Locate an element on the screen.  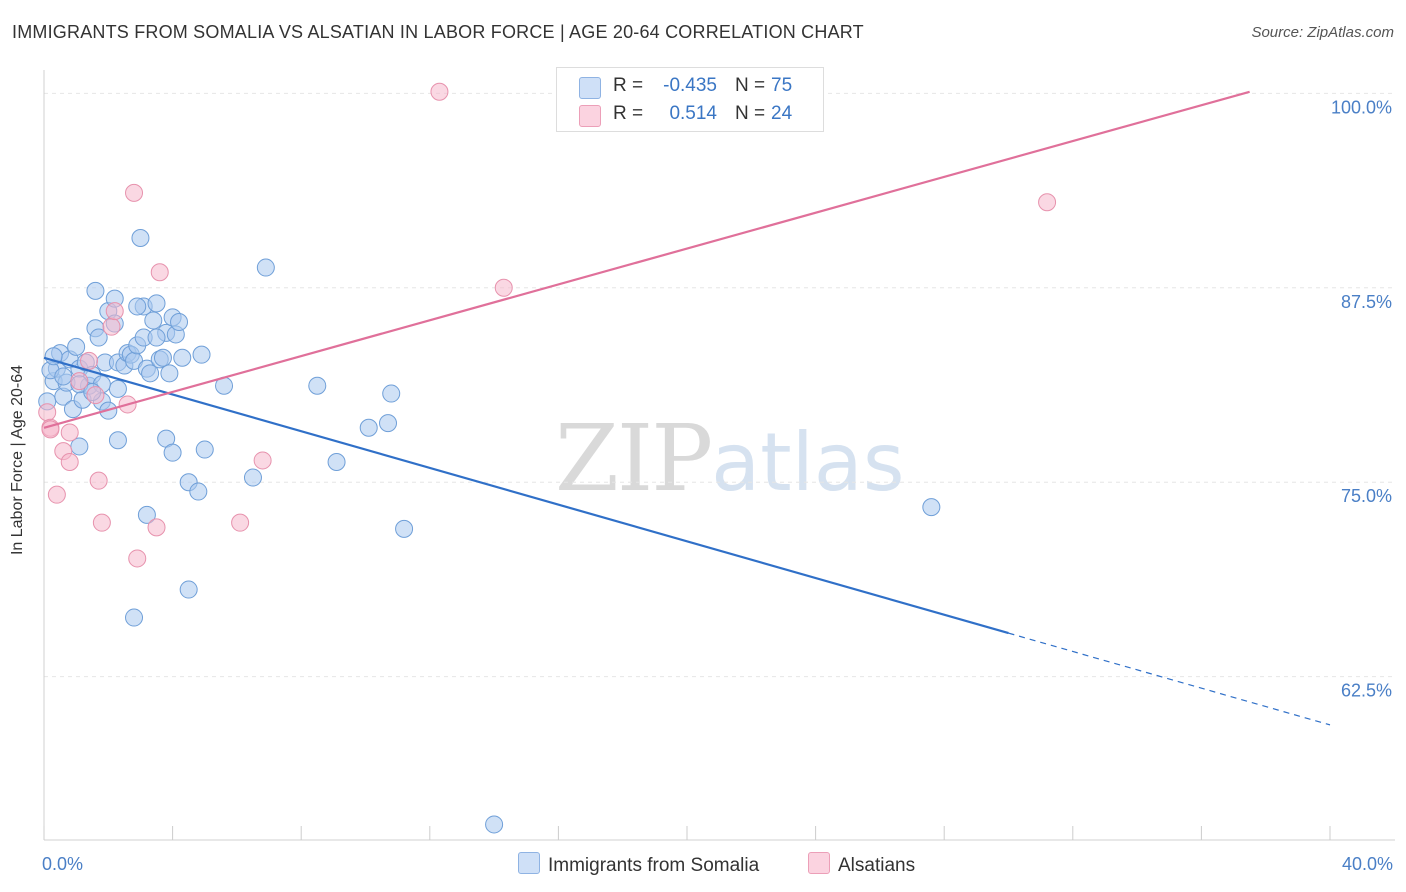
trendline-somalia-extension is located at coordinates (1169, 679).